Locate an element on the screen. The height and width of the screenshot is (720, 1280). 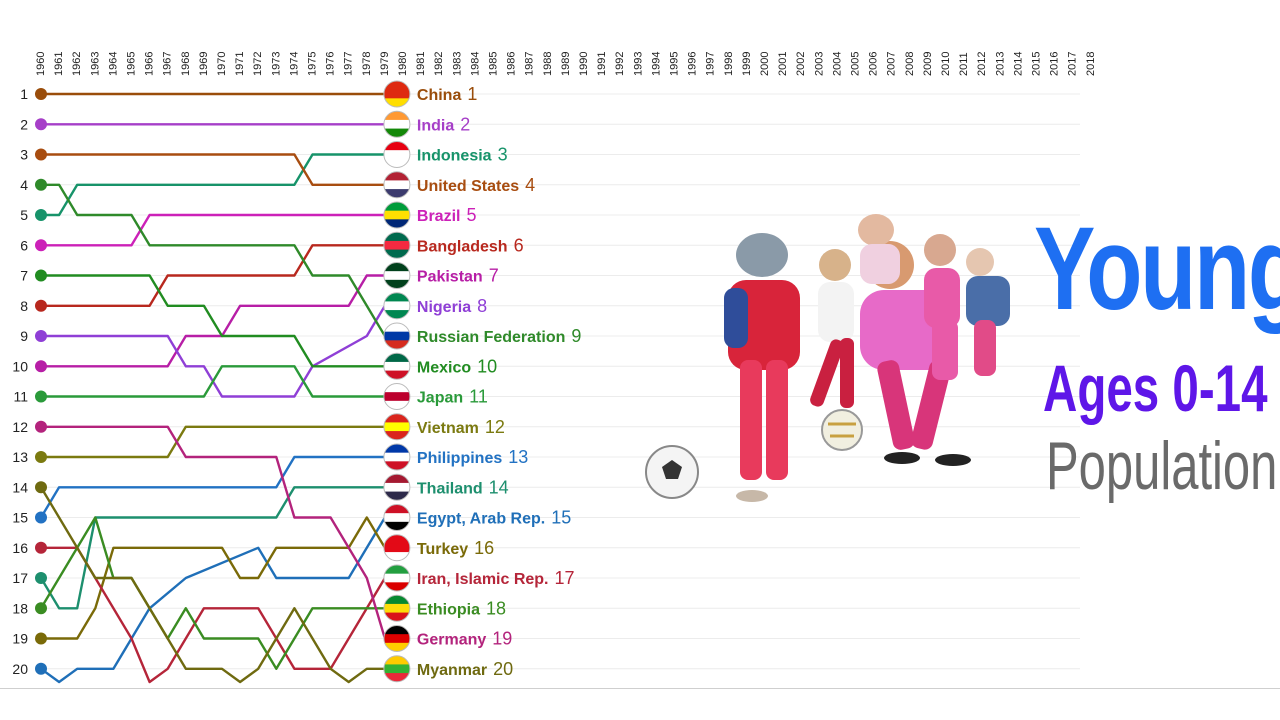
flag-mexico is located at coordinates (397, 366).